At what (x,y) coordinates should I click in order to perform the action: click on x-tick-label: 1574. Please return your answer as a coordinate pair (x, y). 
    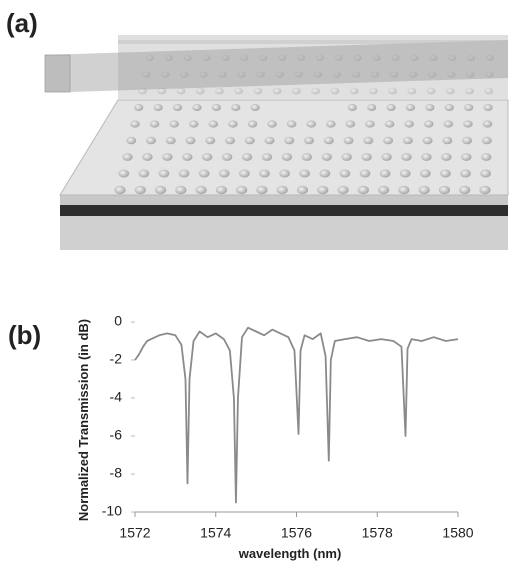
    Looking at the image, I should click on (215, 533).